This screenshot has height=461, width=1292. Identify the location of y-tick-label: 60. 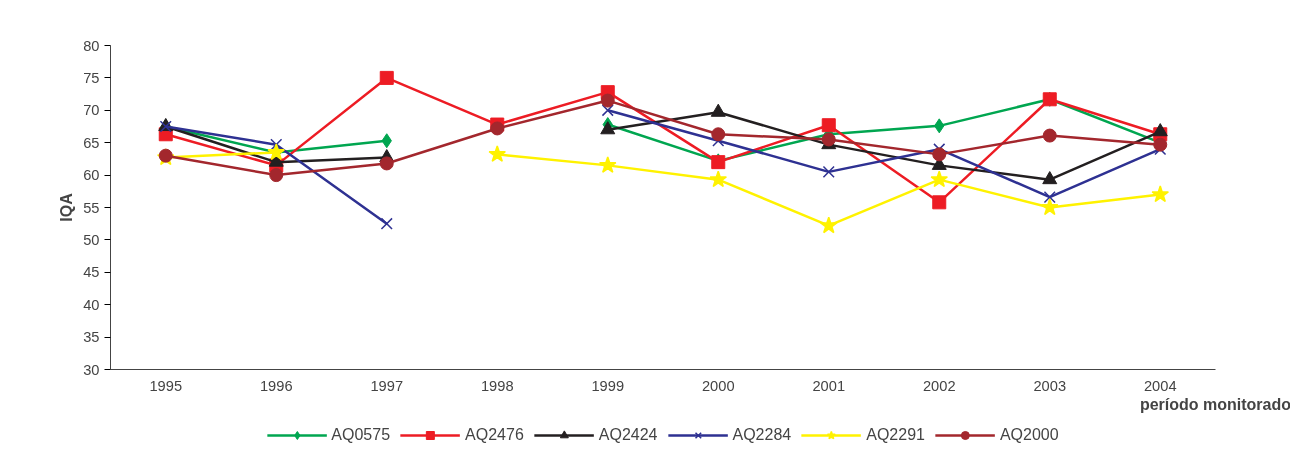
(91, 175).